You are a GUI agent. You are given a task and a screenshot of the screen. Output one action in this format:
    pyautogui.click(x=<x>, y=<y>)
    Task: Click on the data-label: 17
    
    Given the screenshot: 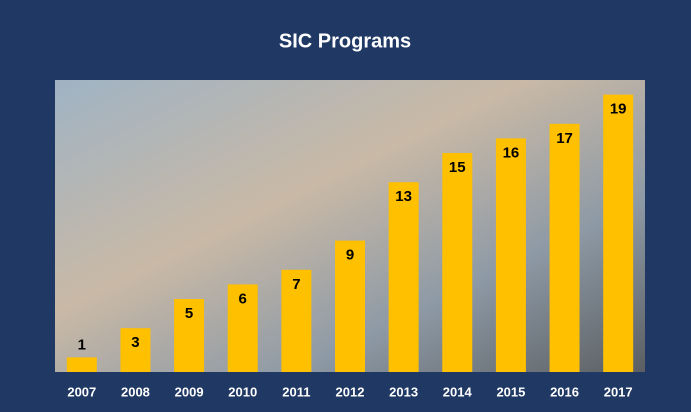 What is the action you would take?
    pyautogui.click(x=564, y=138)
    